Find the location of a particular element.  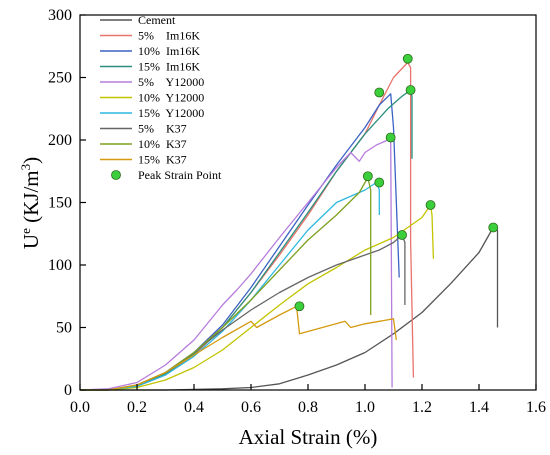

legend-label: 5% Y12000 is located at coordinates (171, 82).